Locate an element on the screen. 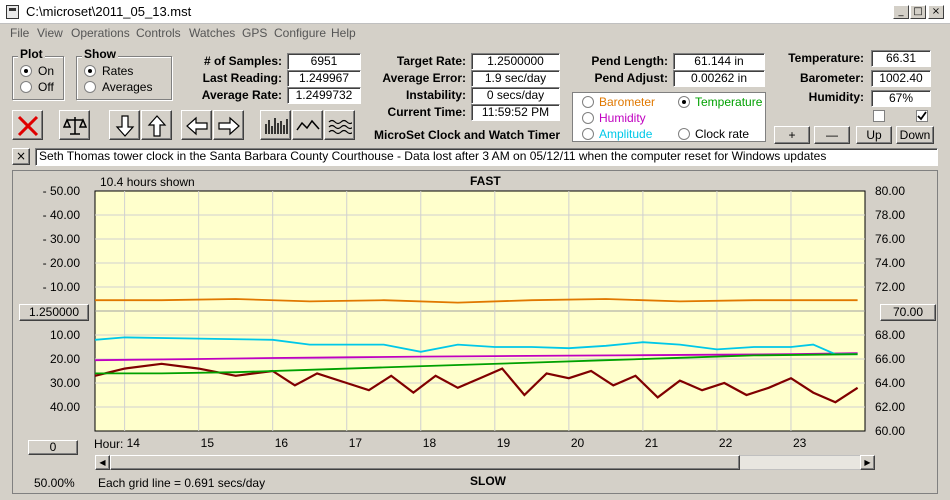 This screenshot has height=500, width=950. pend-adjust-label: Pend Adjust: is located at coordinates (631, 78).